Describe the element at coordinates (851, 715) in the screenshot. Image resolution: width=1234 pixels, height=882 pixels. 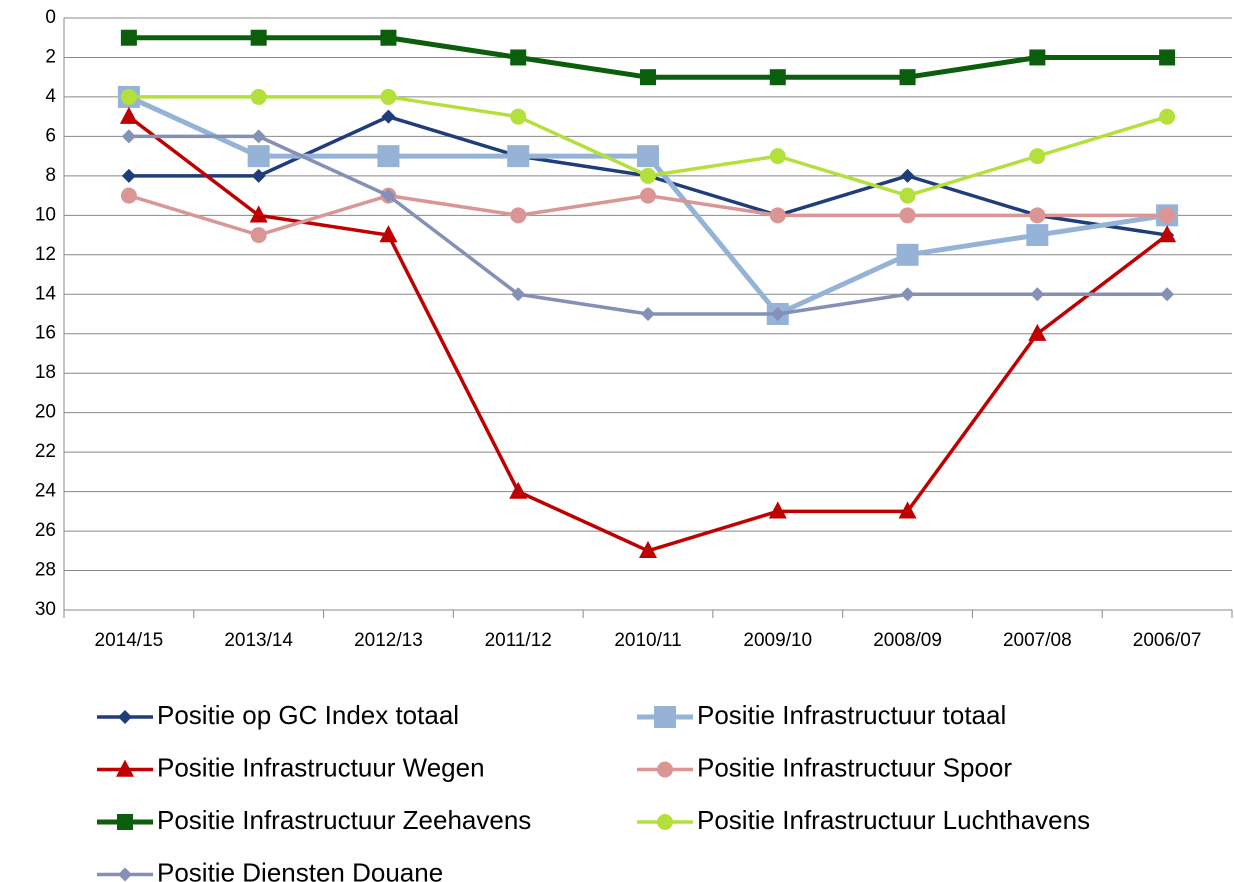
I see `legend-label: Positie Infrastructuur totaal` at that location.